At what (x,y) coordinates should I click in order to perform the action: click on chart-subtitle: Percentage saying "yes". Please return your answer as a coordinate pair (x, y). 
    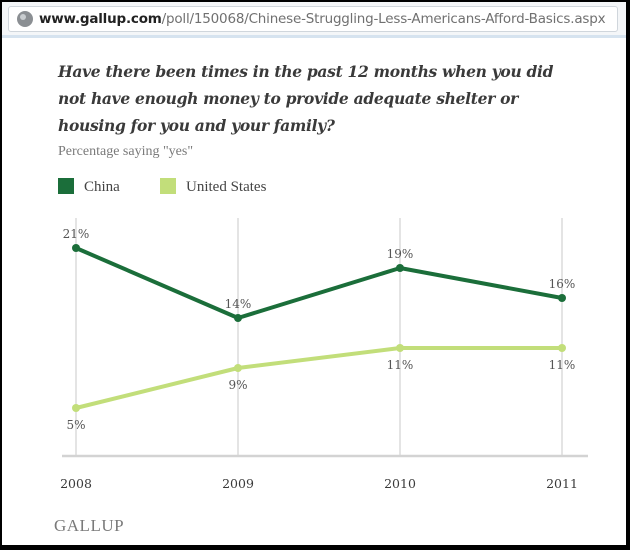
    Looking at the image, I should click on (126, 151).